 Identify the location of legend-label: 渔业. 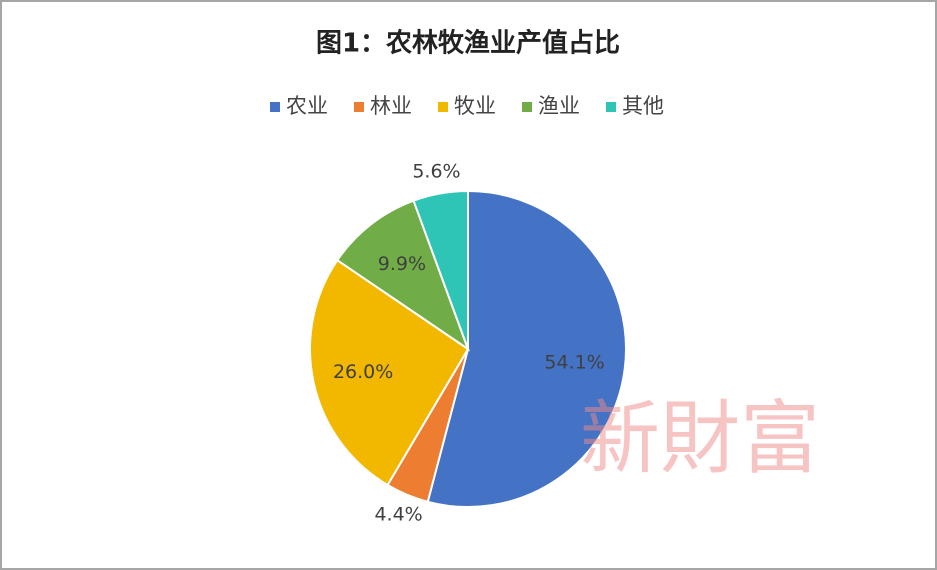
(559, 106).